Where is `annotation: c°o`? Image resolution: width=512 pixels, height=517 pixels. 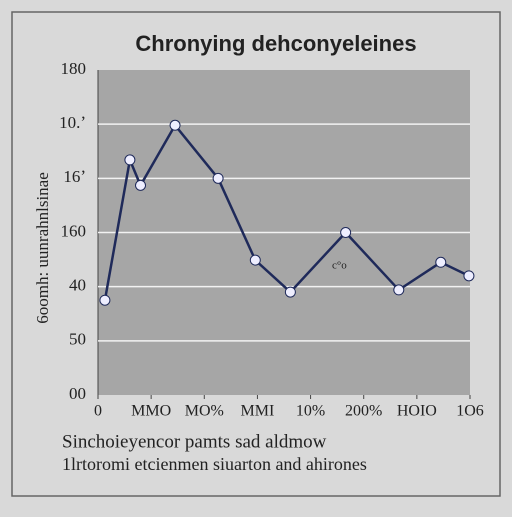
annotation: c°o is located at coordinates (339, 266).